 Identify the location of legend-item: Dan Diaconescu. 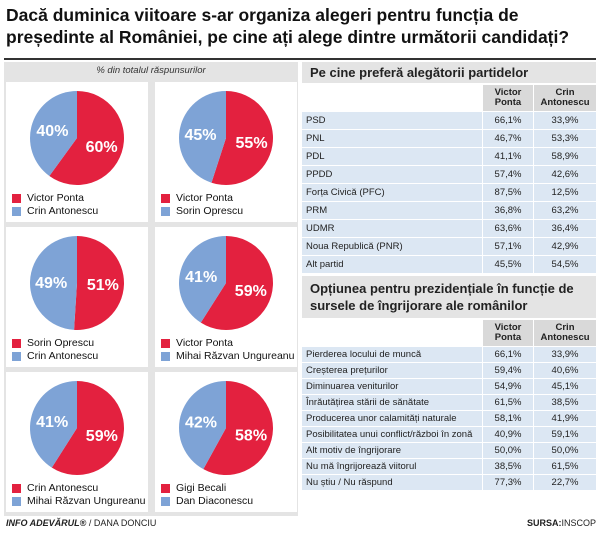
(207, 501).